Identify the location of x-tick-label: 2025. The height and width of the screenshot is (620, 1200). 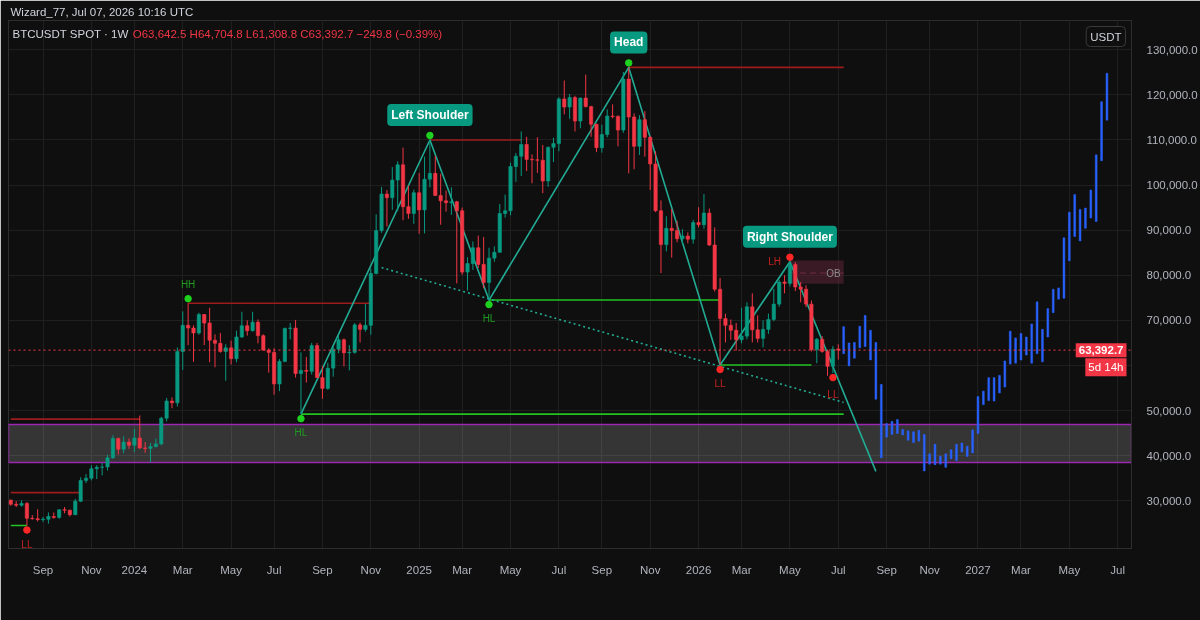
(419, 569).